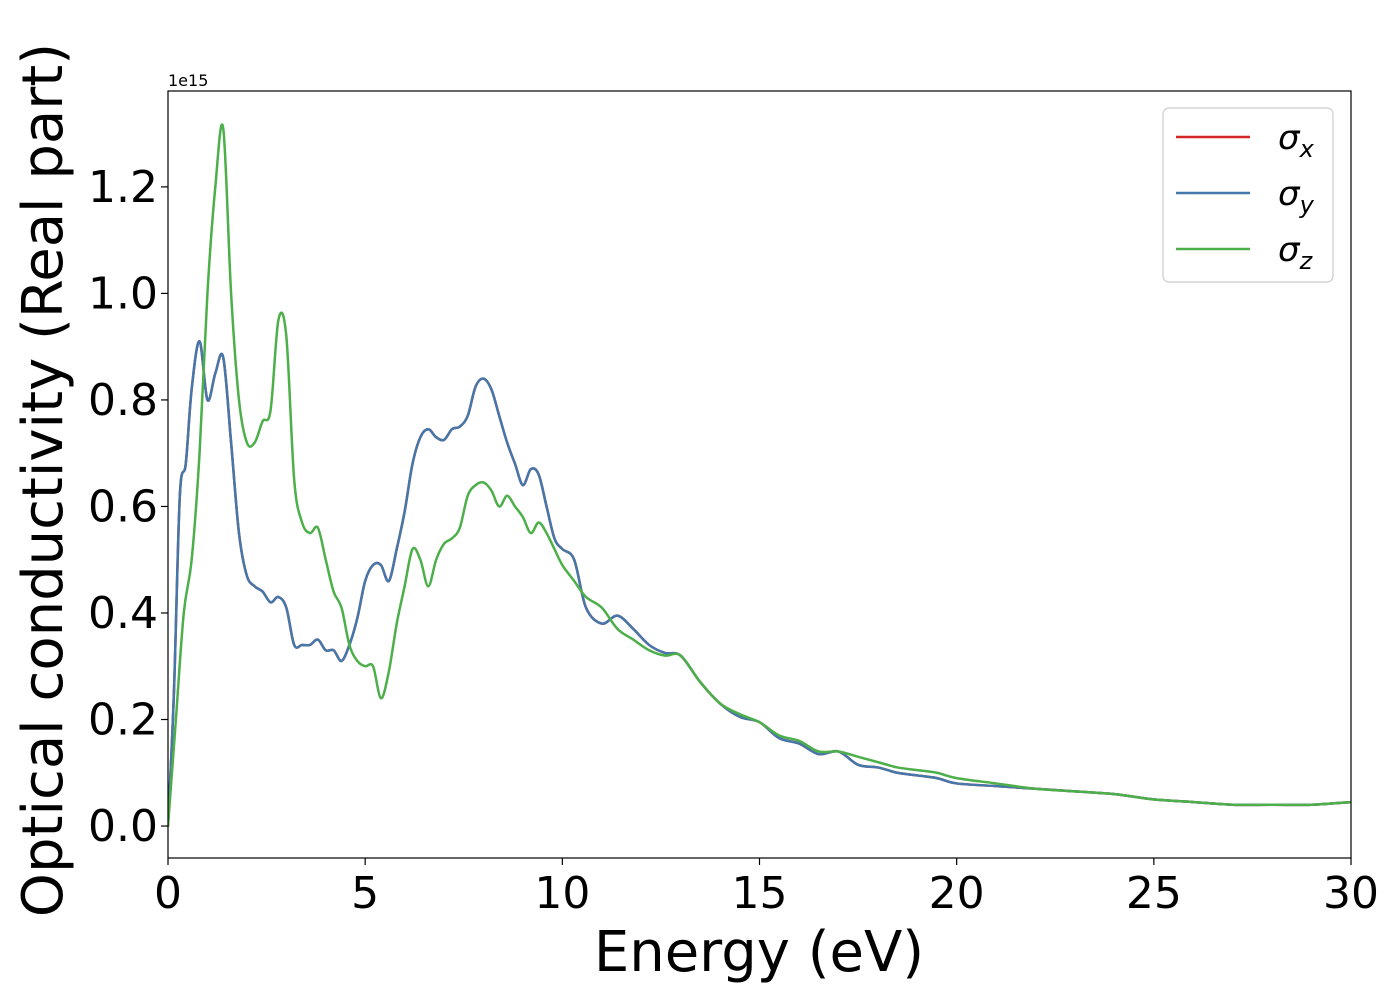  I want to click on y-tick-label: 0.4, so click(123, 613).